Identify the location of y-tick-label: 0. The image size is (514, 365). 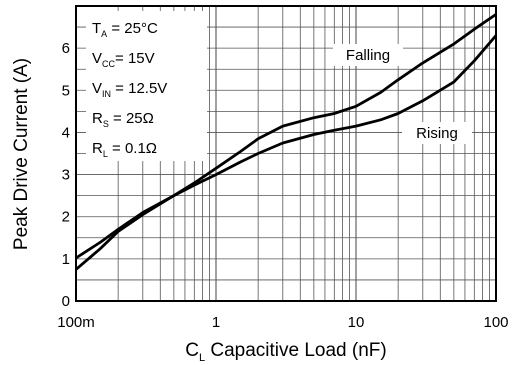
(66, 301).